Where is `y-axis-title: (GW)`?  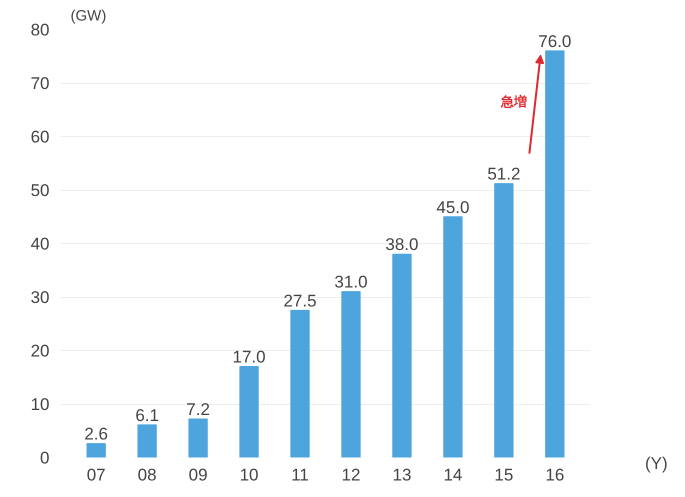 y-axis-title: (GW) is located at coordinates (88, 16).